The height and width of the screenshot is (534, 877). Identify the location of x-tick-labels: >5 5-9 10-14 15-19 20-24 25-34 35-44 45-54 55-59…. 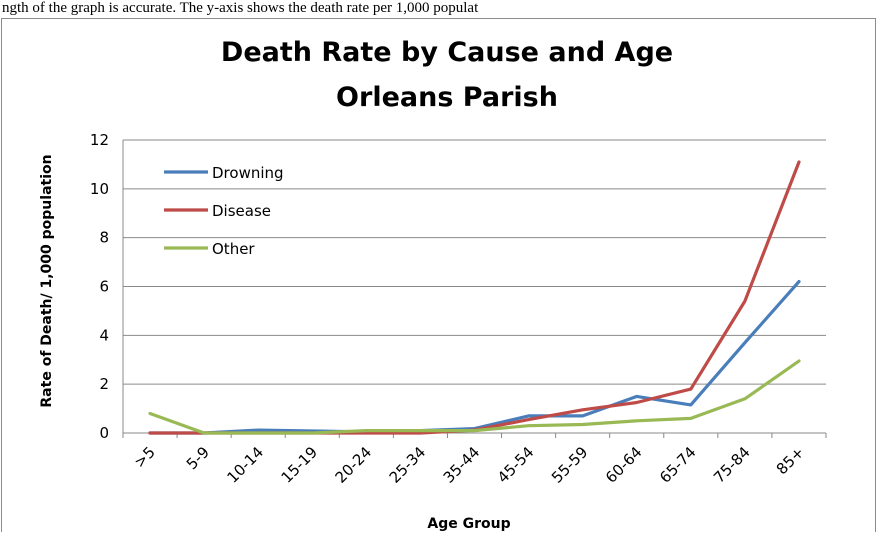
(468, 465).